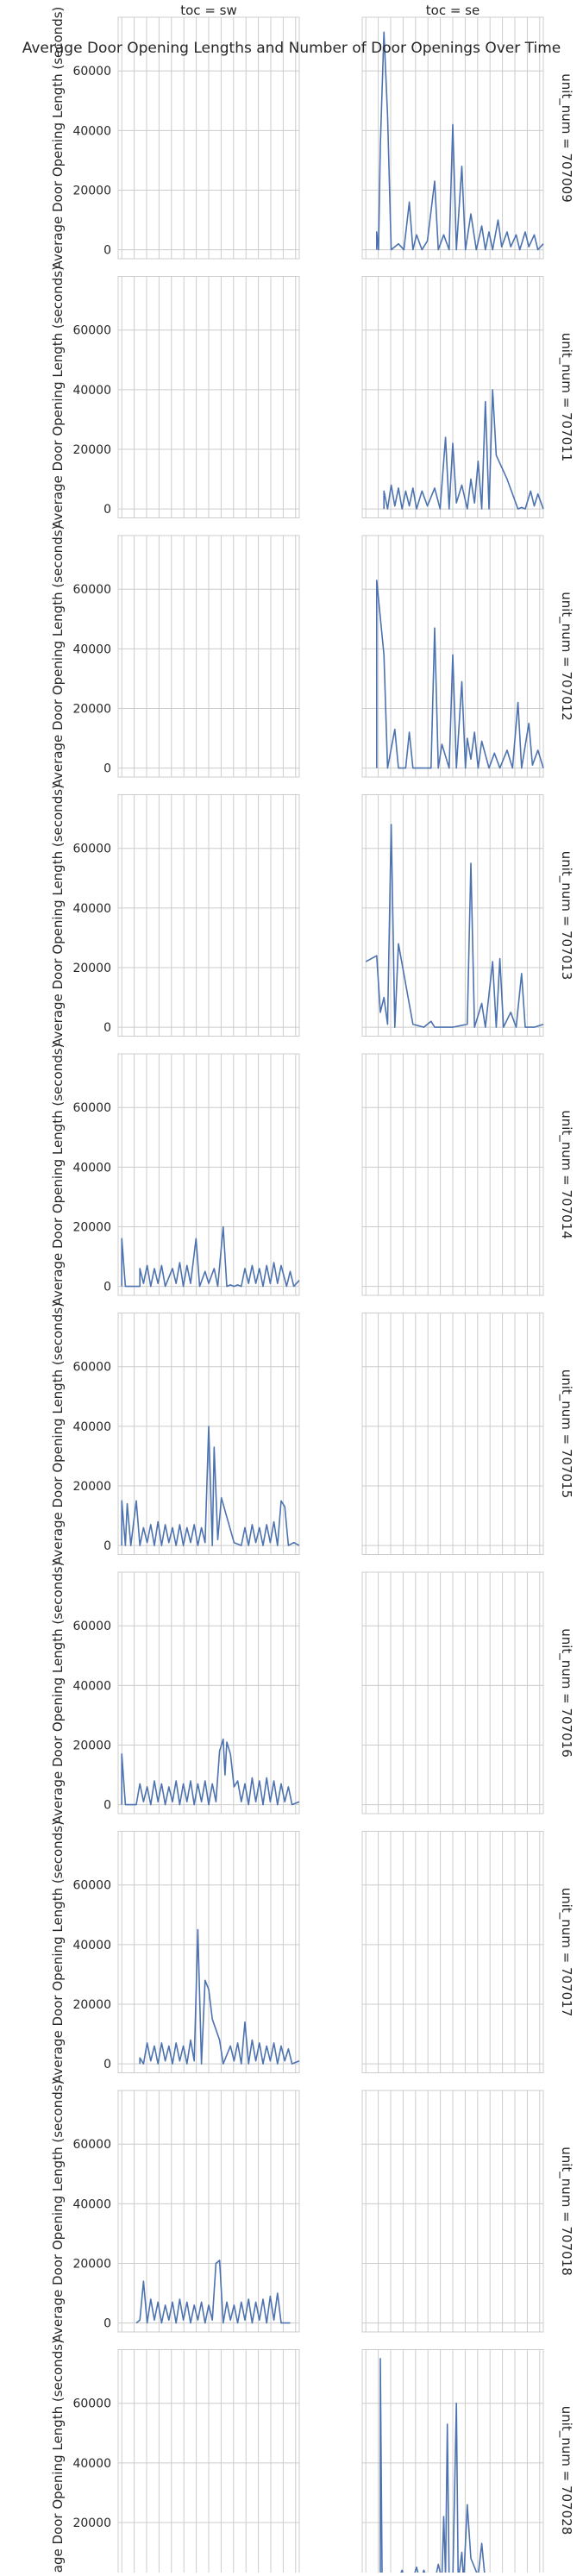 The height and width of the screenshot is (2576, 583). I want to click on series-line-707014-sw, so click(210, 1256).